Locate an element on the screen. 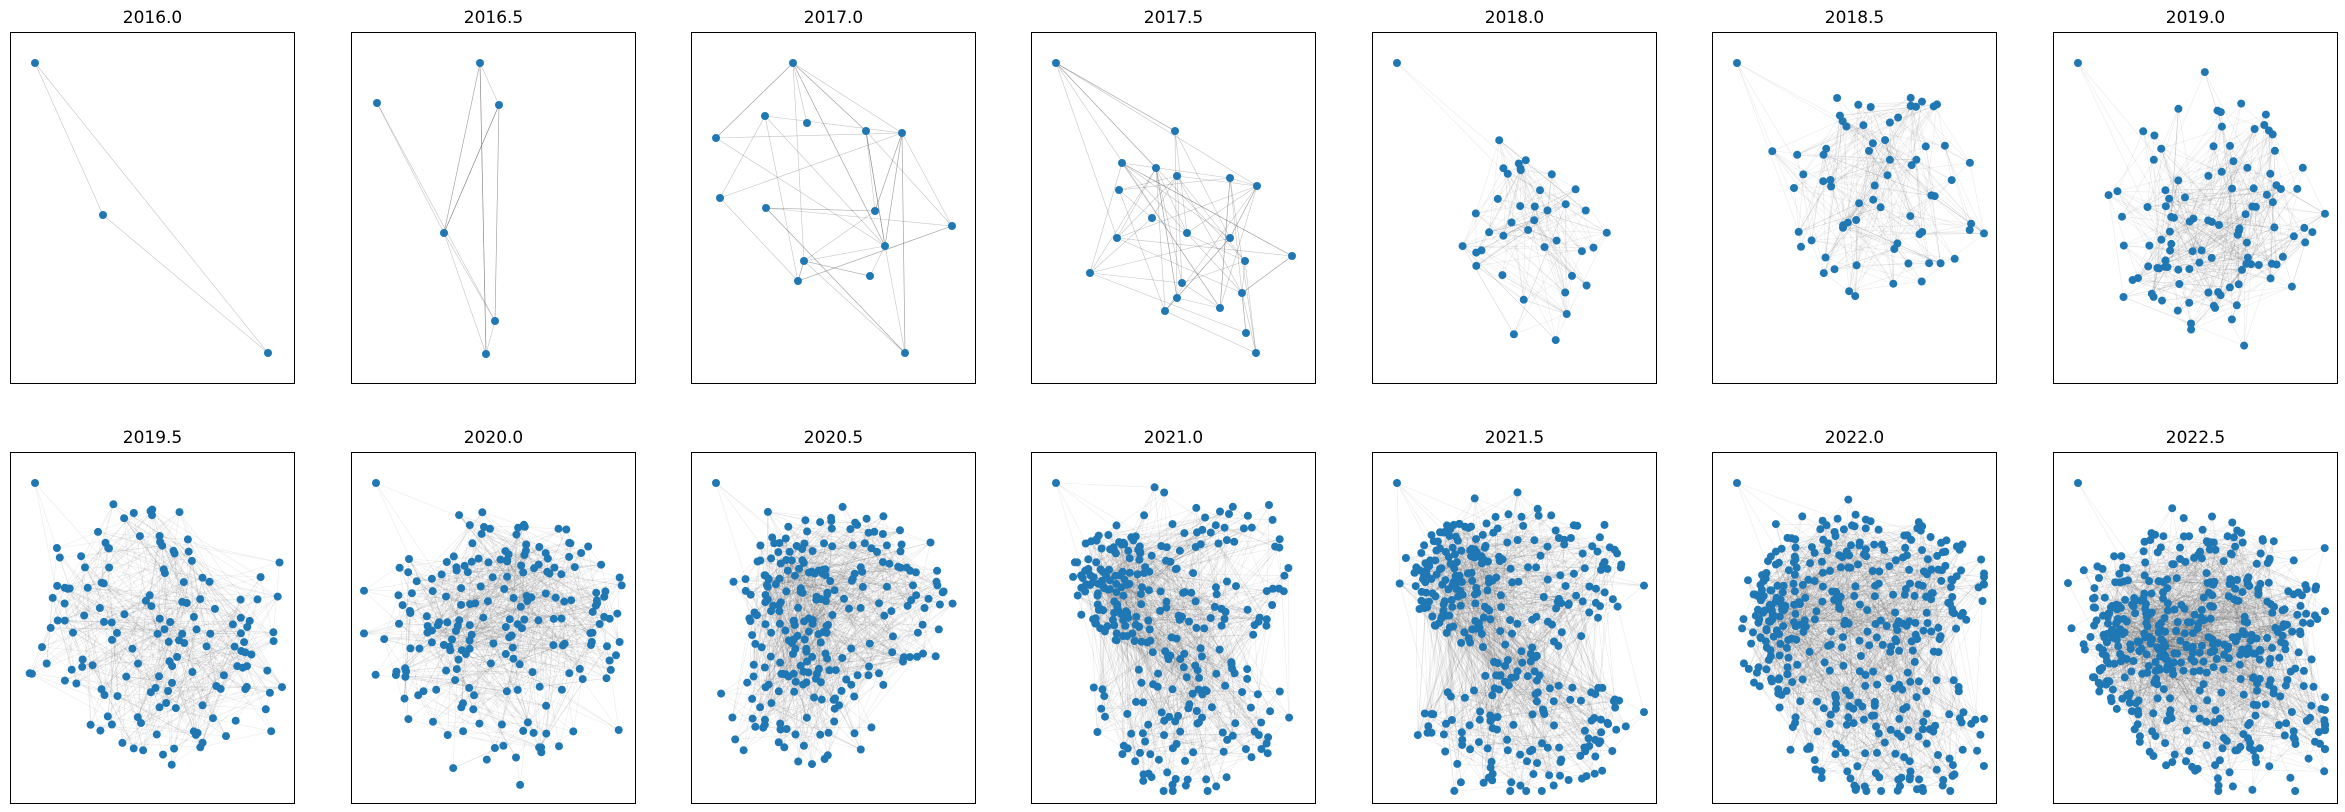 The height and width of the screenshot is (812, 2345). plot-frame is located at coordinates (833, 208).